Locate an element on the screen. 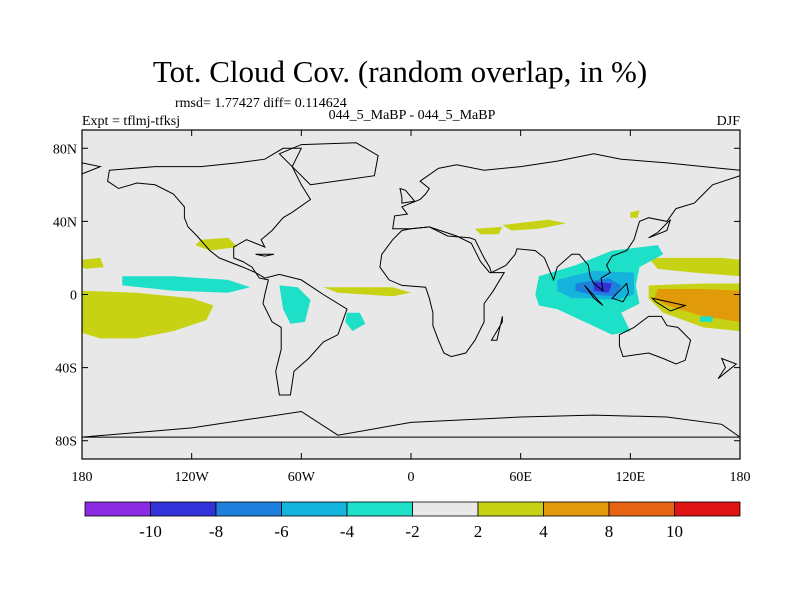 This screenshot has height=600, width=800. colorbar-label: 10 is located at coordinates (674, 531).